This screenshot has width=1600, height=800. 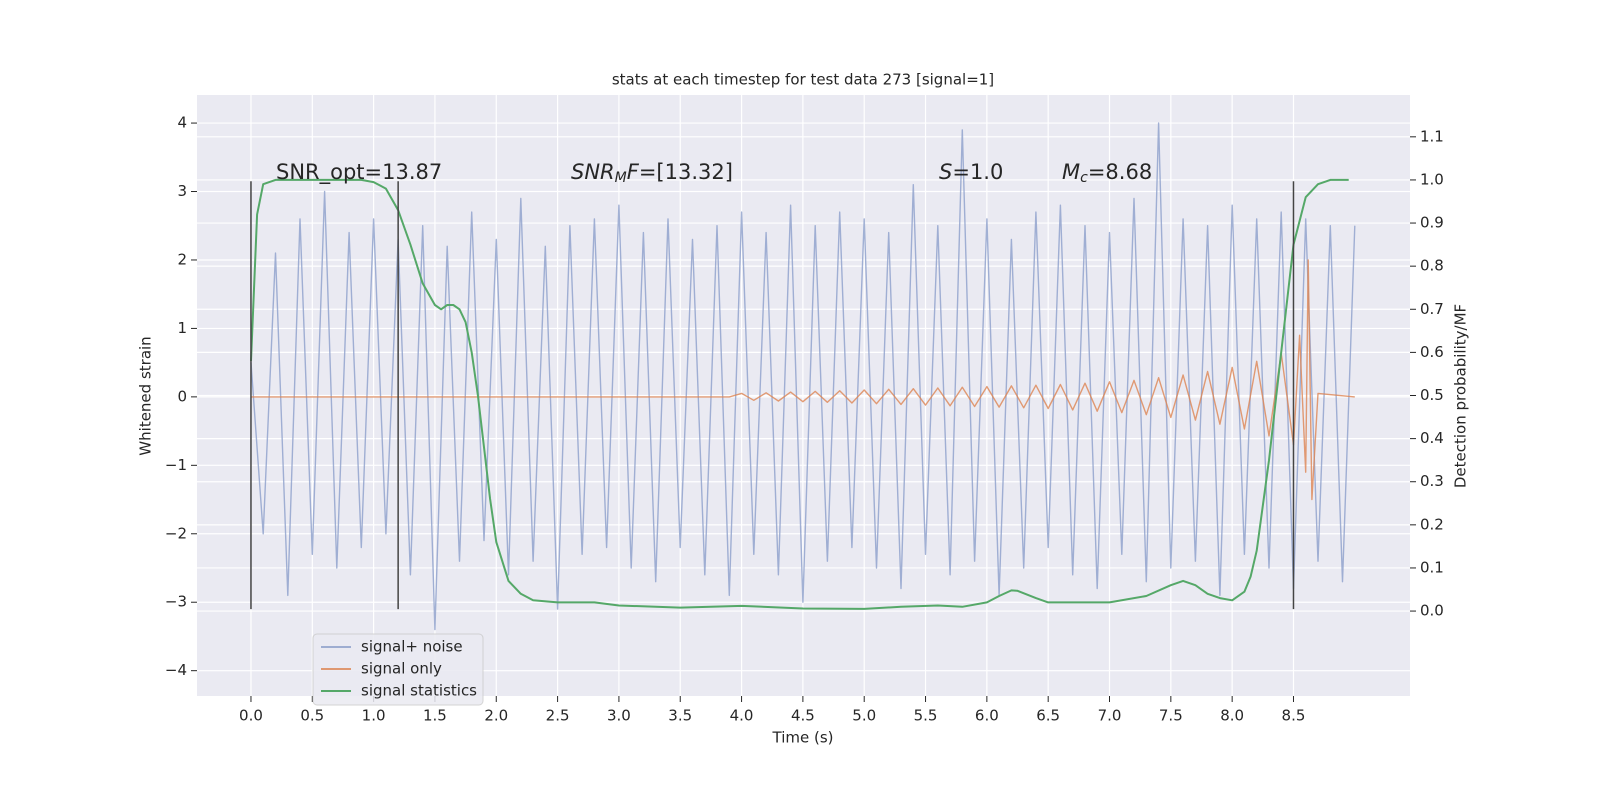 I want to click on annotation: SNRMF=[13.32], so click(x=652, y=173).